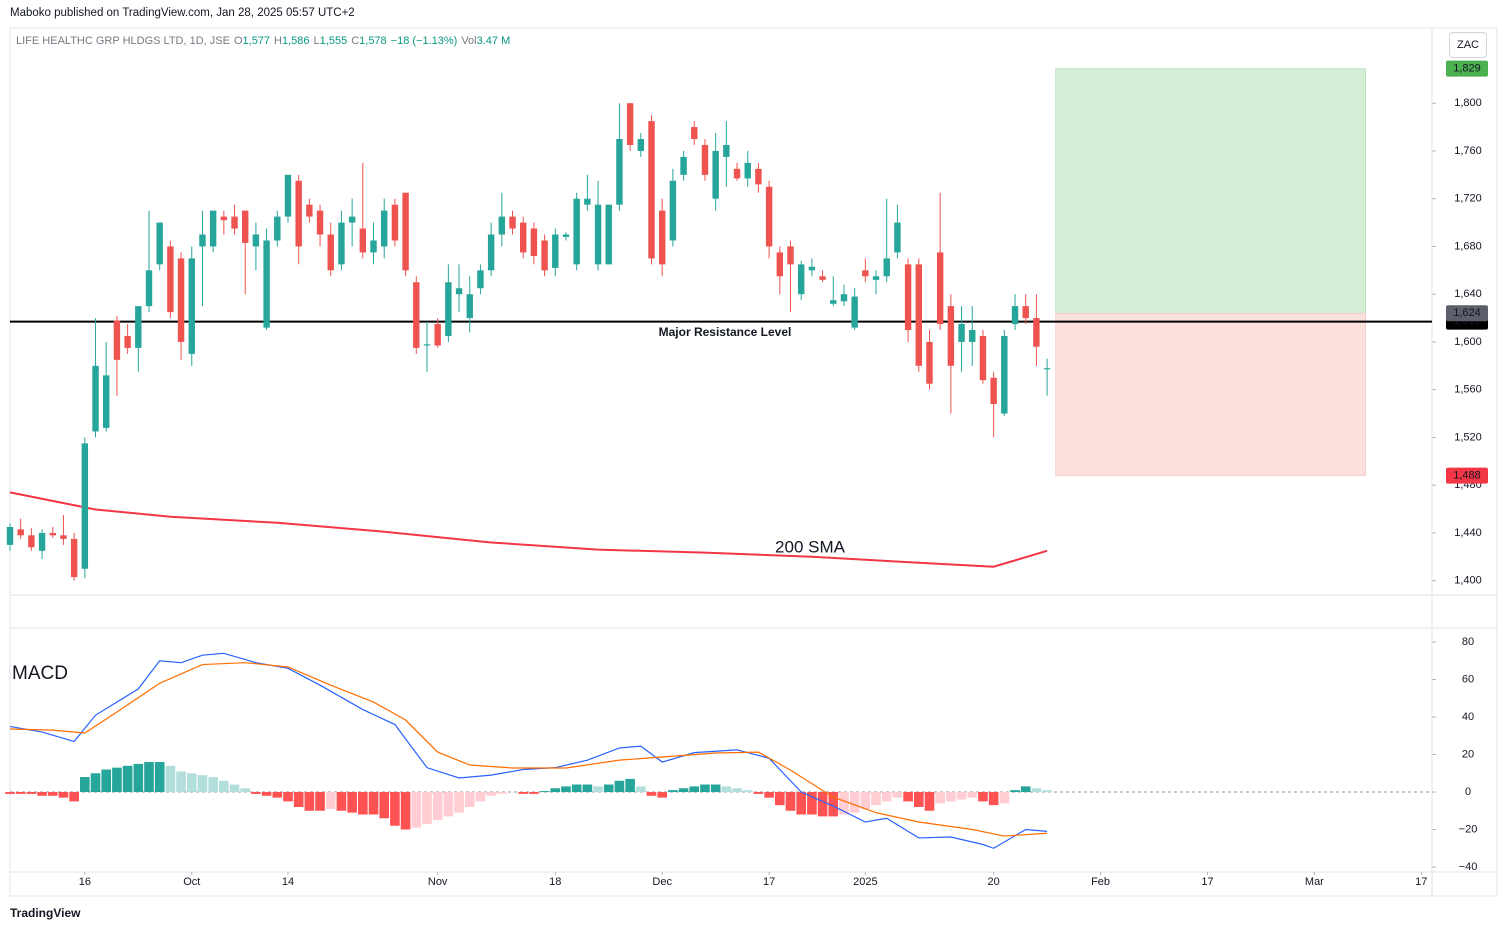 This screenshot has width=1507, height=931. Describe the element at coordinates (331, 41) in the screenshot. I see `ohlc-item: L1,555` at that location.